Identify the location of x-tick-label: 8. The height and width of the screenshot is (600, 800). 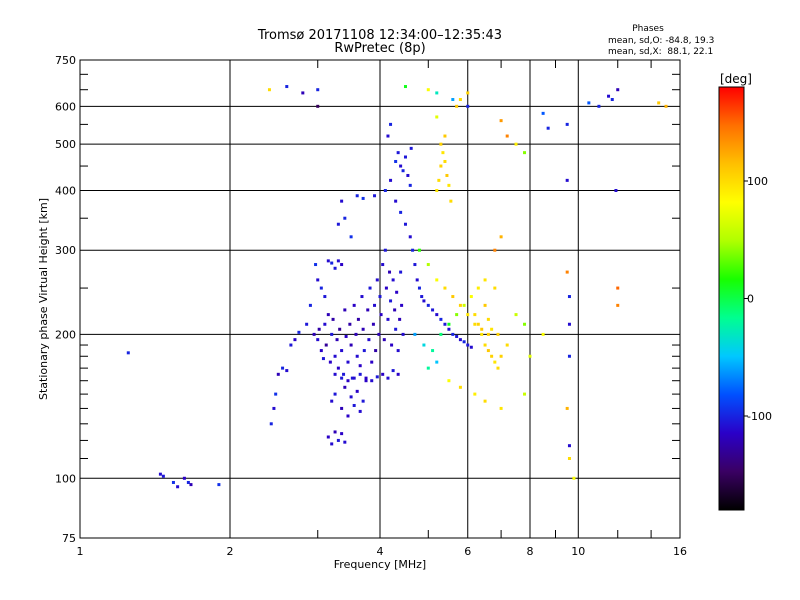
(530, 551).